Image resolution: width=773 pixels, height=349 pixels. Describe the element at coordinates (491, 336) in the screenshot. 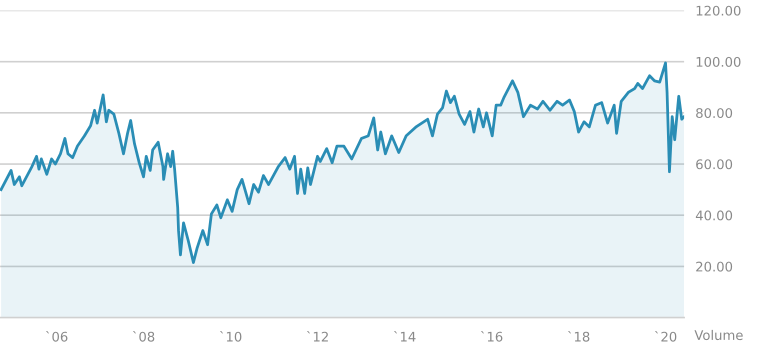

I see `x-tick-label: `16` at that location.